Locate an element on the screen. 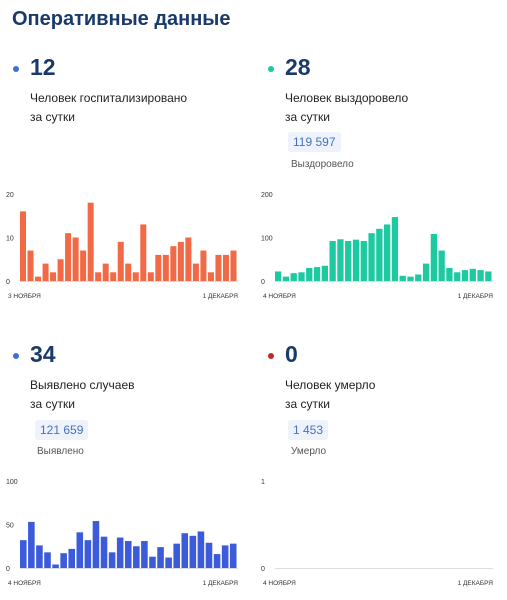  detected-desc-line2: за сутки is located at coordinates (52, 404).